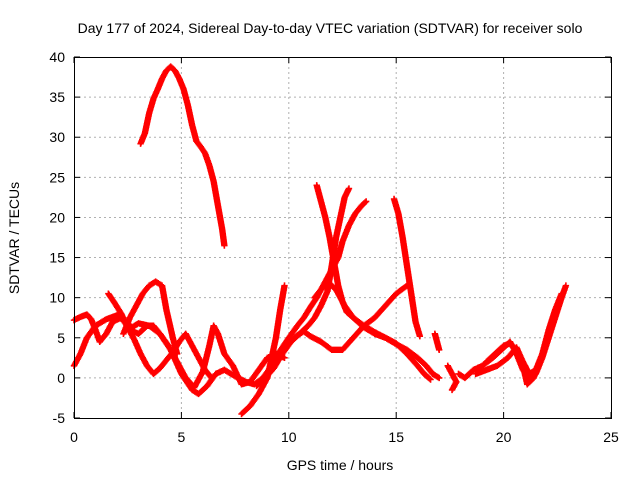 The height and width of the screenshot is (480, 640). Describe the element at coordinates (504, 437) in the screenshot. I see `x-tick-label: 20` at that location.